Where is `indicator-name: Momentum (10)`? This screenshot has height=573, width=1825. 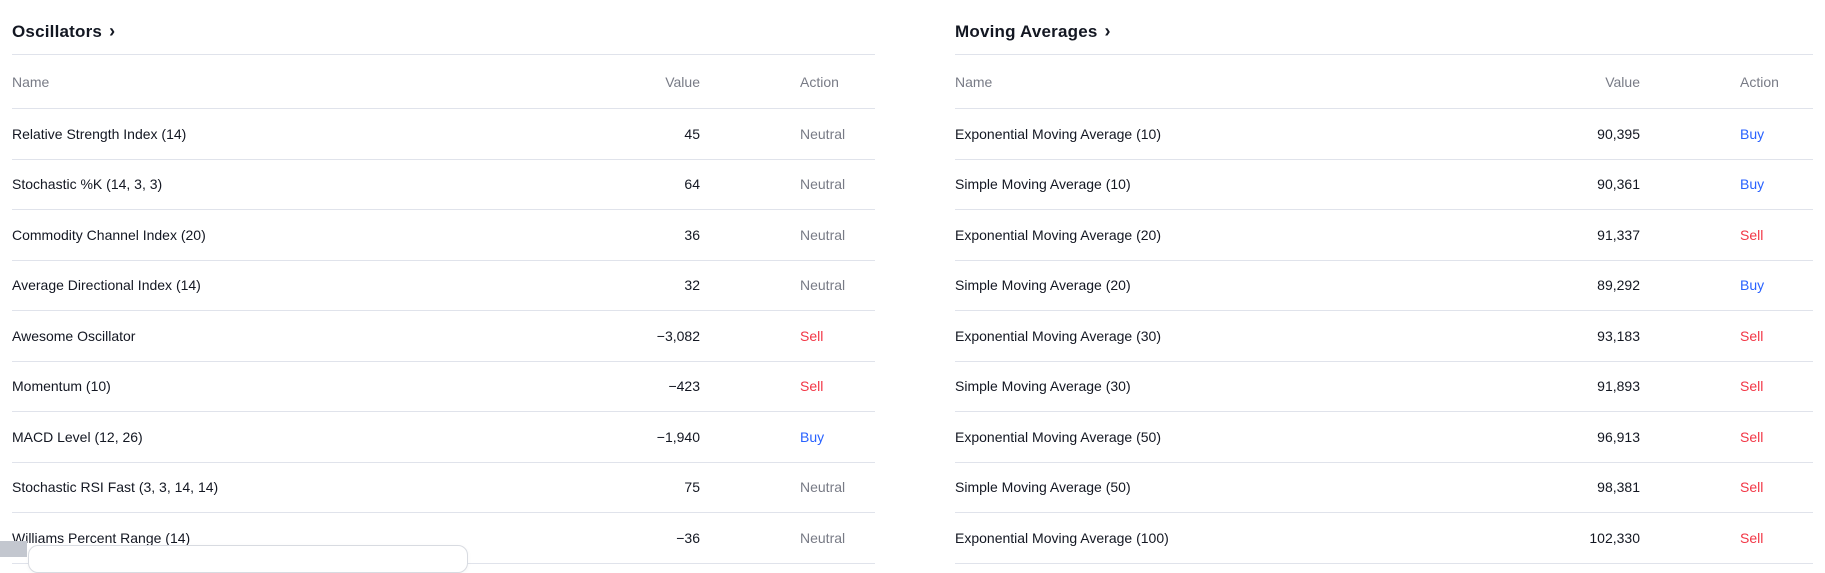
indicator-name: Momentum (10) is located at coordinates (61, 386).